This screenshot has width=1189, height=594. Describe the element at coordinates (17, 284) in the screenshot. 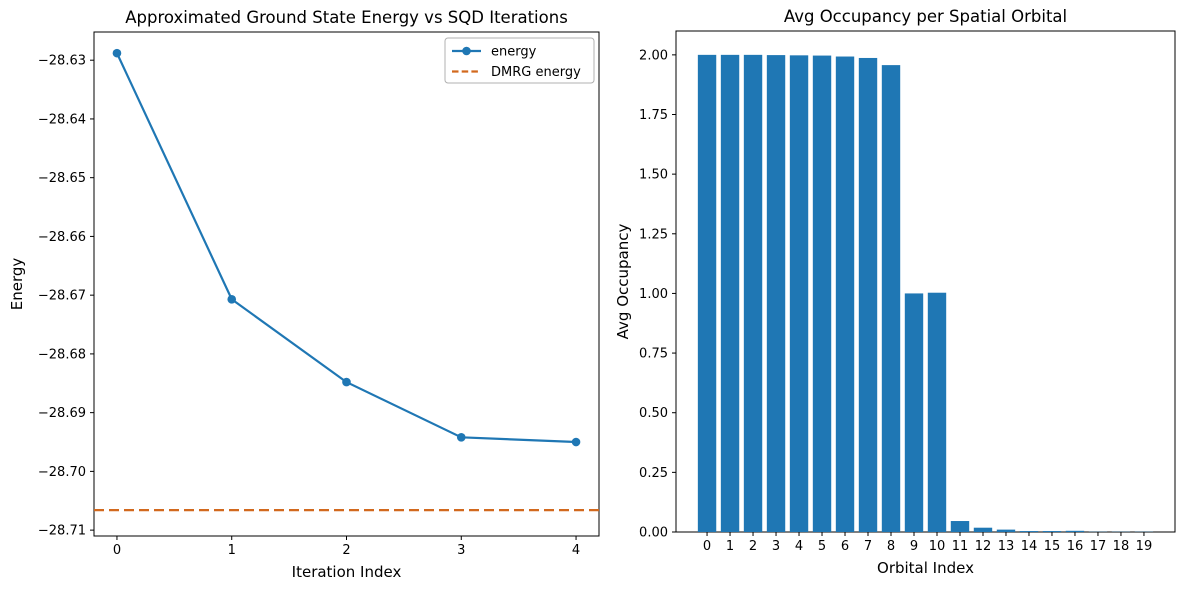

I see `y-axis-label: Energy` at that location.